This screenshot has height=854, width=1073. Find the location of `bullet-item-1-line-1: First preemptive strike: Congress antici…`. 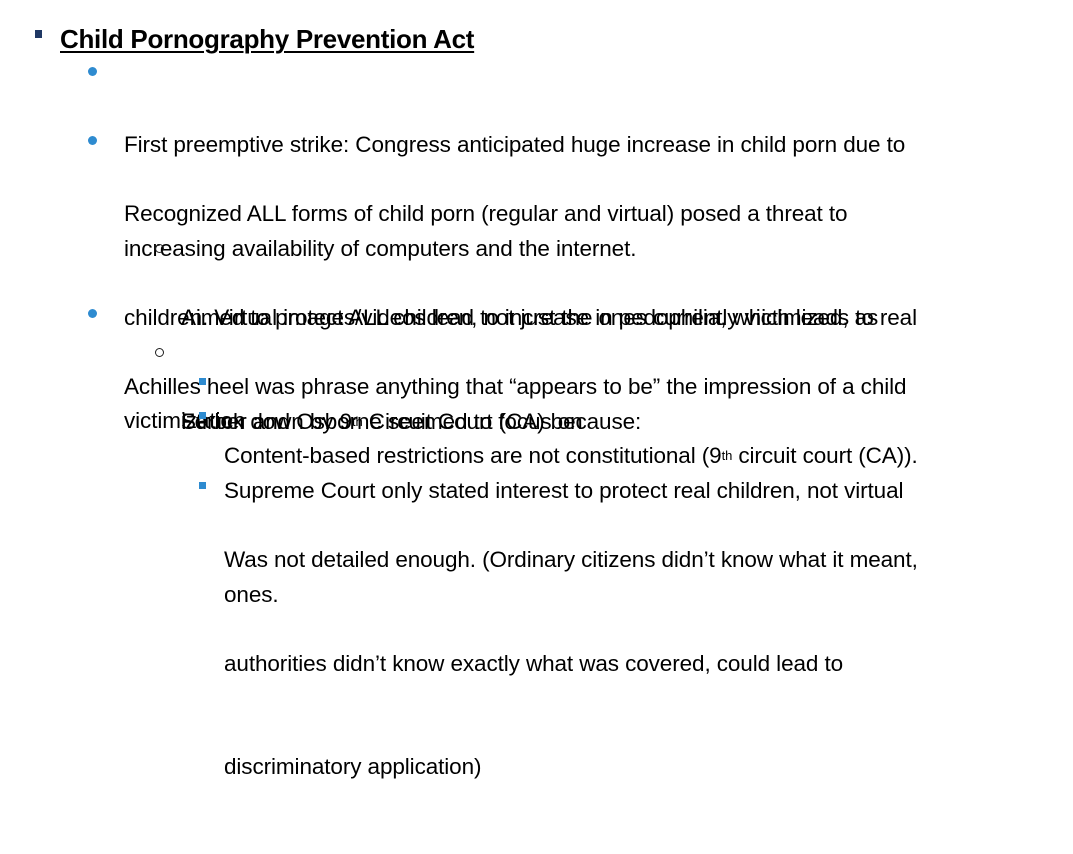

bullet-item-1-line-1: First preemptive strike: Congress antici… is located at coordinates (515, 144).